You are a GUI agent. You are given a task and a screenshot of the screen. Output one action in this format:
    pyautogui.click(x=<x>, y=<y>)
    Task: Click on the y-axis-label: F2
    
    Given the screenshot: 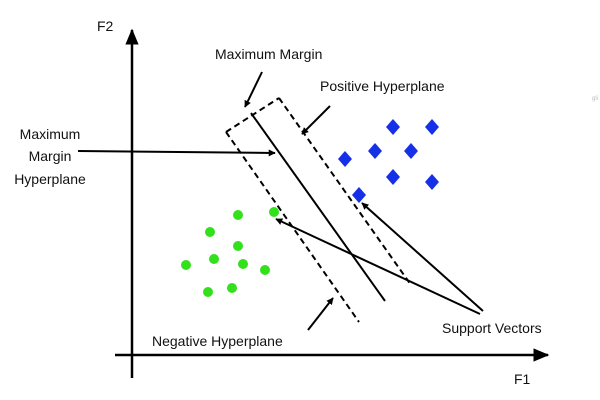 What is the action you would take?
    pyautogui.click(x=105, y=26)
    